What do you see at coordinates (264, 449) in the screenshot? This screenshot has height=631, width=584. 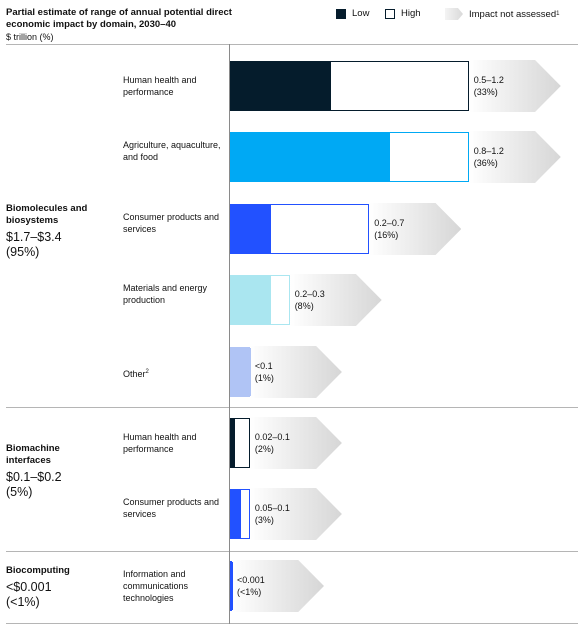 I see `value-share: (2%)` at bounding box center [264, 449].